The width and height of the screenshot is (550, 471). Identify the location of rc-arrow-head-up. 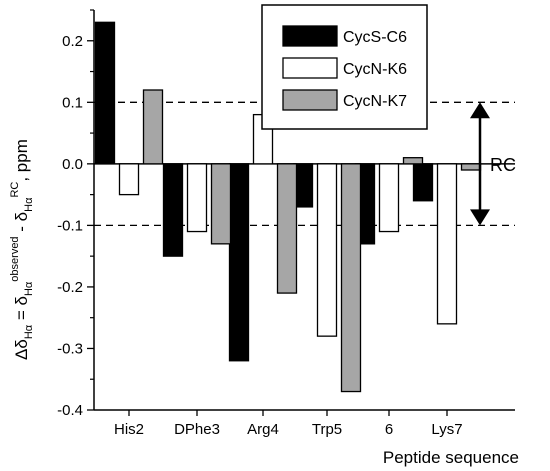
(480, 110).